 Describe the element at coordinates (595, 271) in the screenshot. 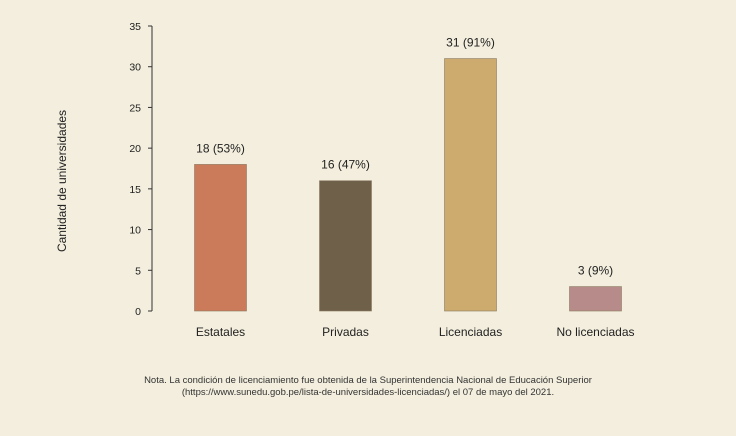

I see `bar-data-label: 3 (9%)` at that location.